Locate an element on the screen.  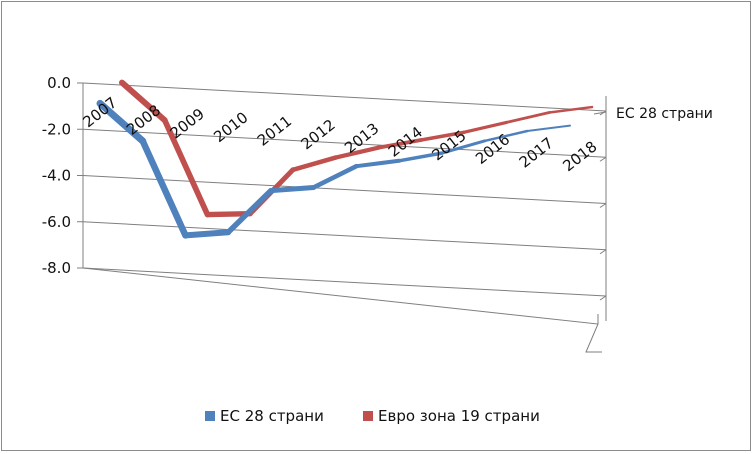
legend-item: ЕС 28 страни is located at coordinates (264, 416).